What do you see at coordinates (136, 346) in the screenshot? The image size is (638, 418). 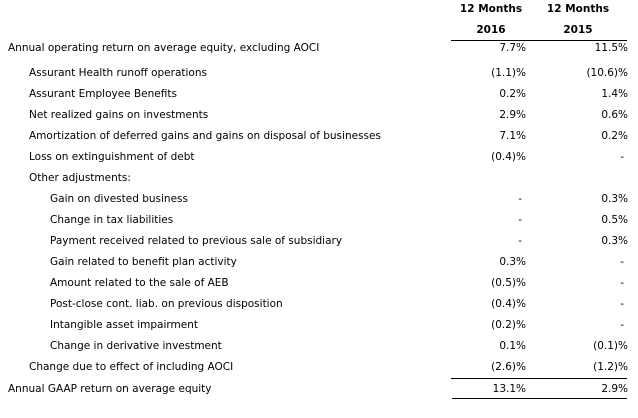 I see `row-label: Change in derivative investment` at bounding box center [136, 346].